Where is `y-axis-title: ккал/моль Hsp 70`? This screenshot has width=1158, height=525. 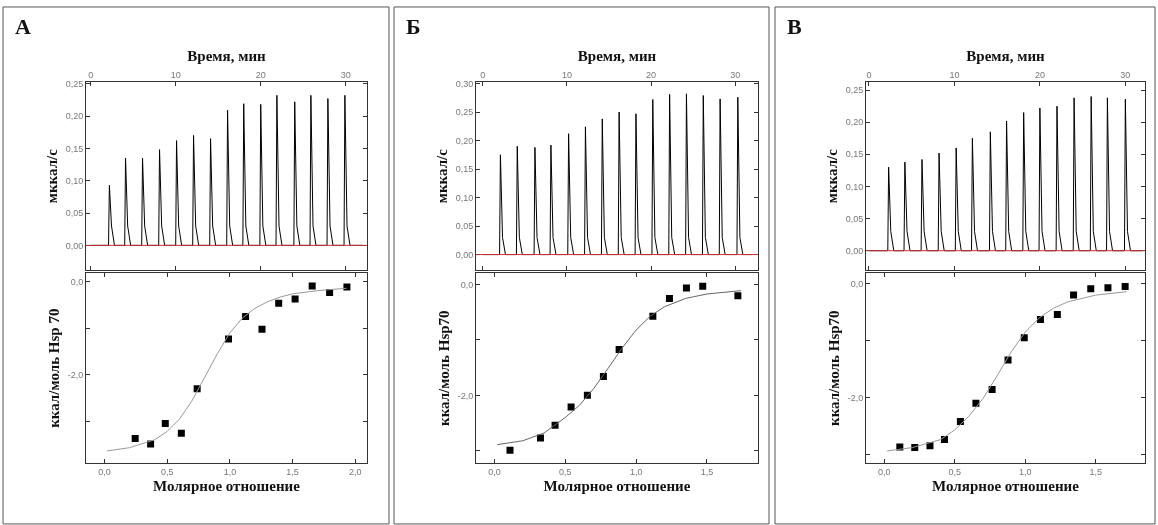
y-axis-title: ккал/моль Hsp 70 is located at coordinates (53, 368).